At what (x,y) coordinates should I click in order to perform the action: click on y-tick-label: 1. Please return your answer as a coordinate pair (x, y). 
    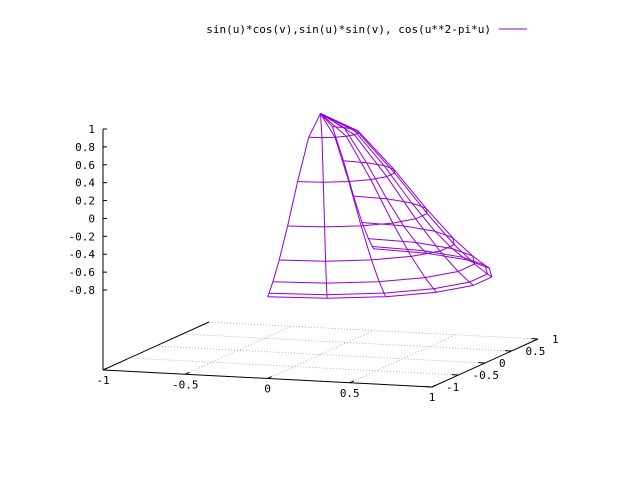
    Looking at the image, I should click on (555, 339).